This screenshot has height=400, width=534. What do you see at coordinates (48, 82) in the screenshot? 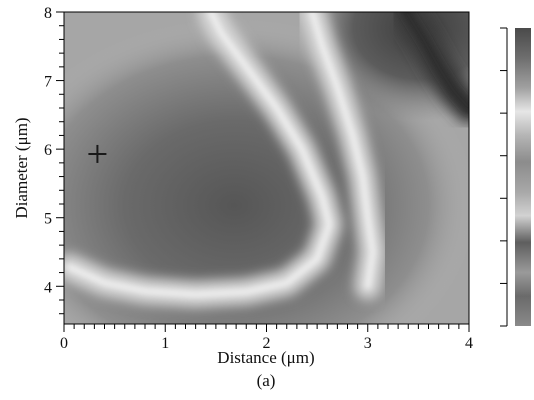
I see `y-tick-label: 7` at bounding box center [48, 82].